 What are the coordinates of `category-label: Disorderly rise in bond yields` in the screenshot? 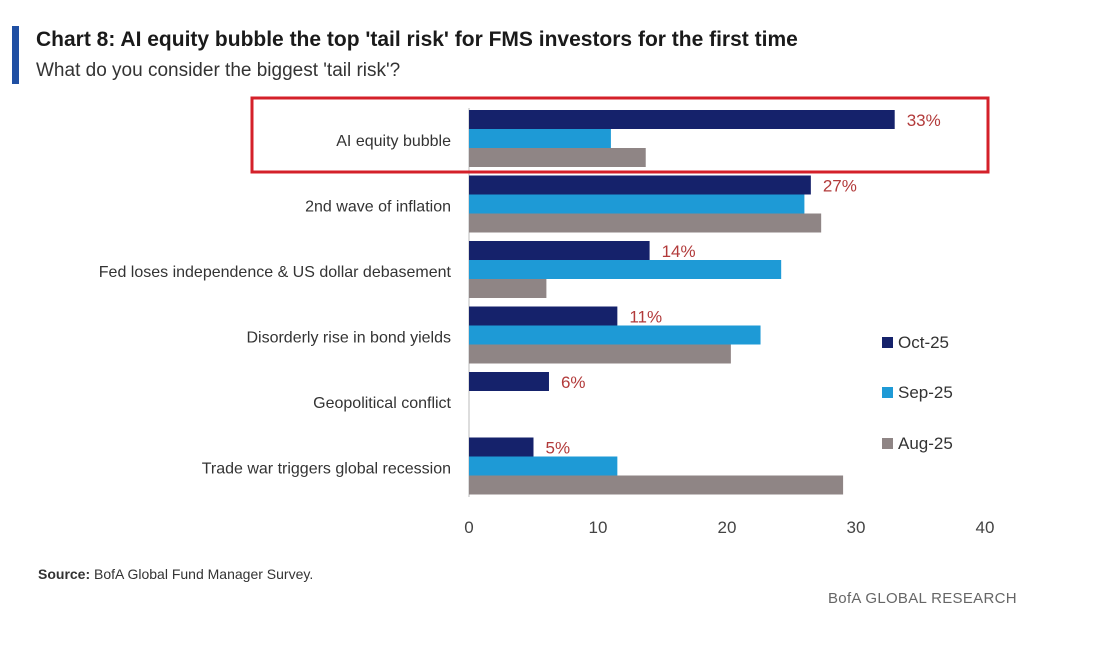 It's located at (348, 338).